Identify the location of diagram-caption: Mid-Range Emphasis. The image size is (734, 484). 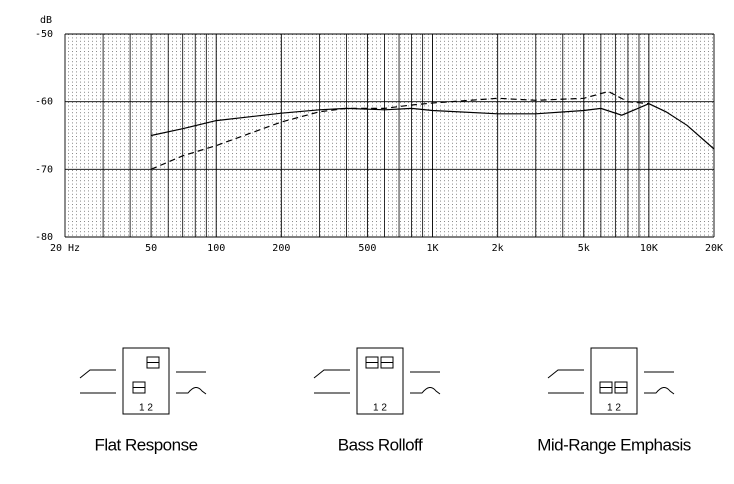
(614, 444).